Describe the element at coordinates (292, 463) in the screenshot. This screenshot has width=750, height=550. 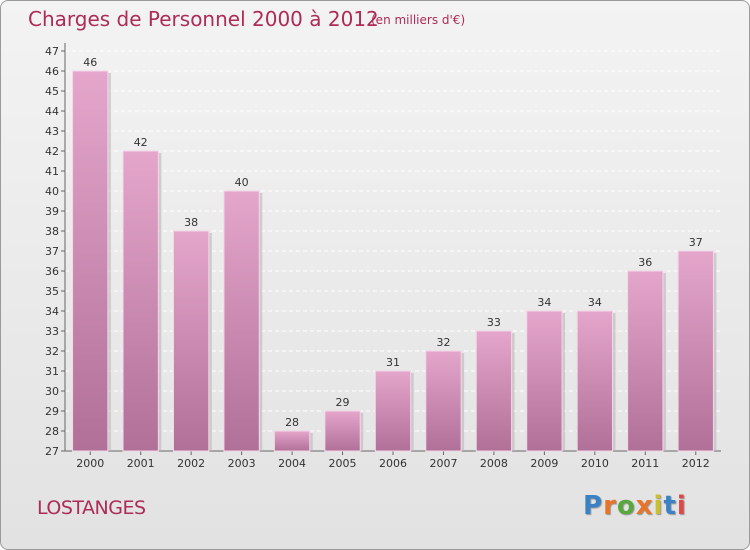
I see `x-tick-label: 2004` at that location.